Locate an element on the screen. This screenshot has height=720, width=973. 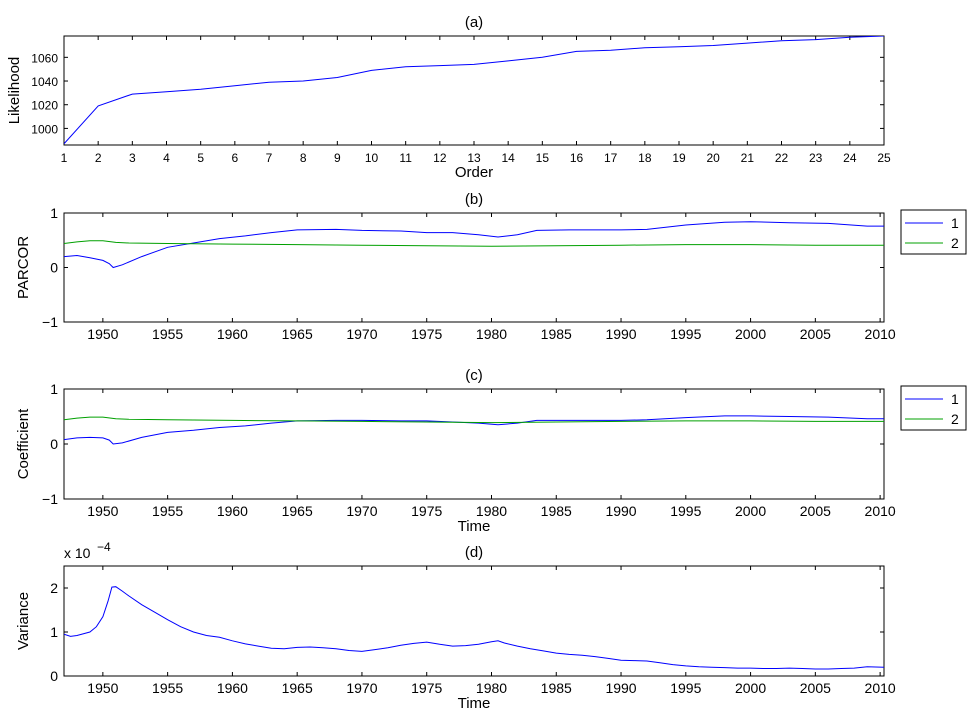
panel-title-b: (b) is located at coordinates (474, 199).